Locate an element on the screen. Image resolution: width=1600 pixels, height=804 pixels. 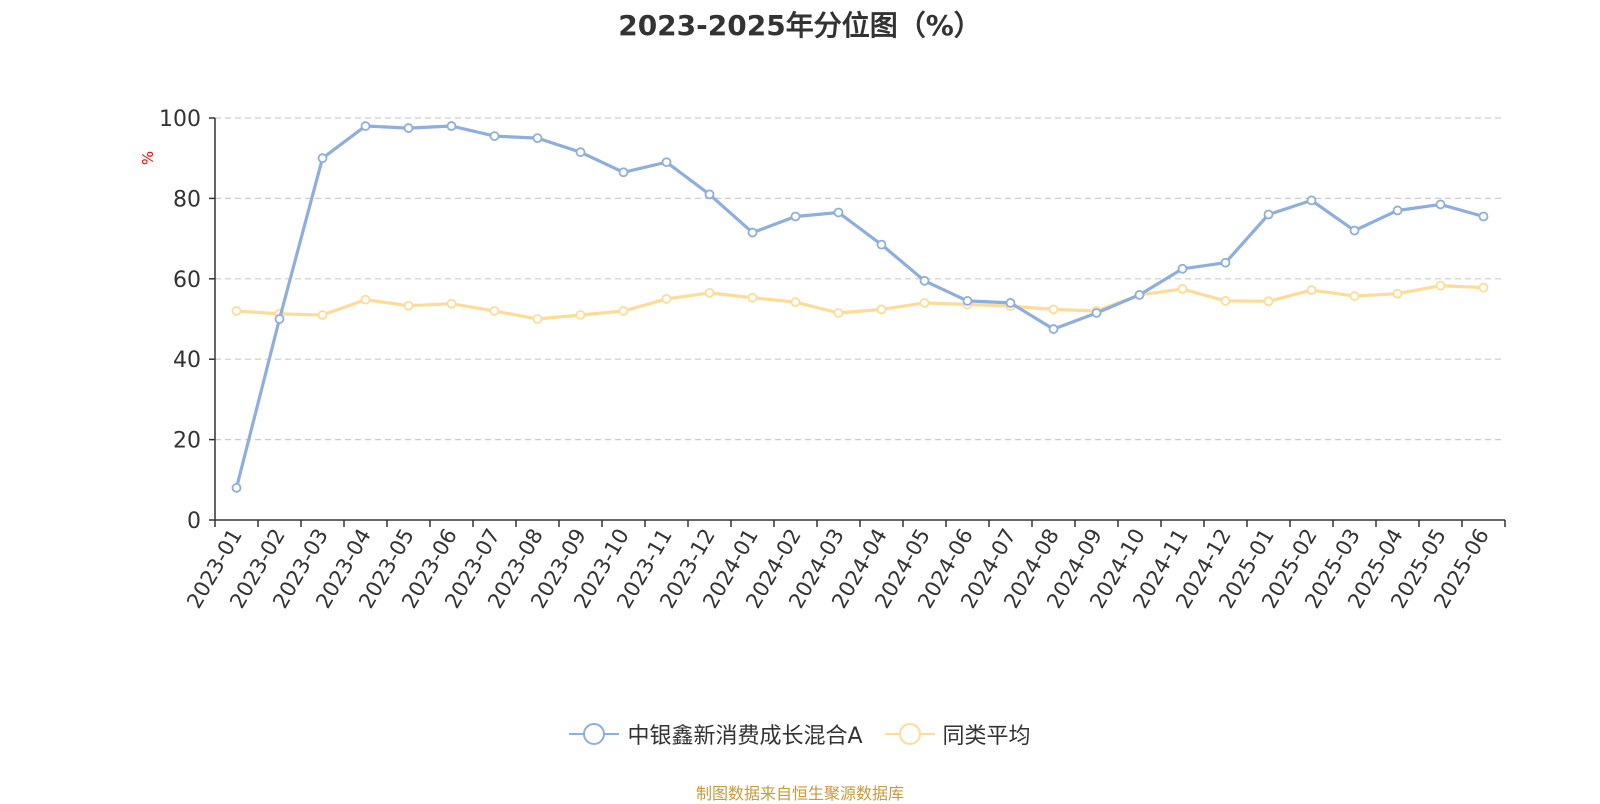
series2-legend-icon is located at coordinates (909, 734).